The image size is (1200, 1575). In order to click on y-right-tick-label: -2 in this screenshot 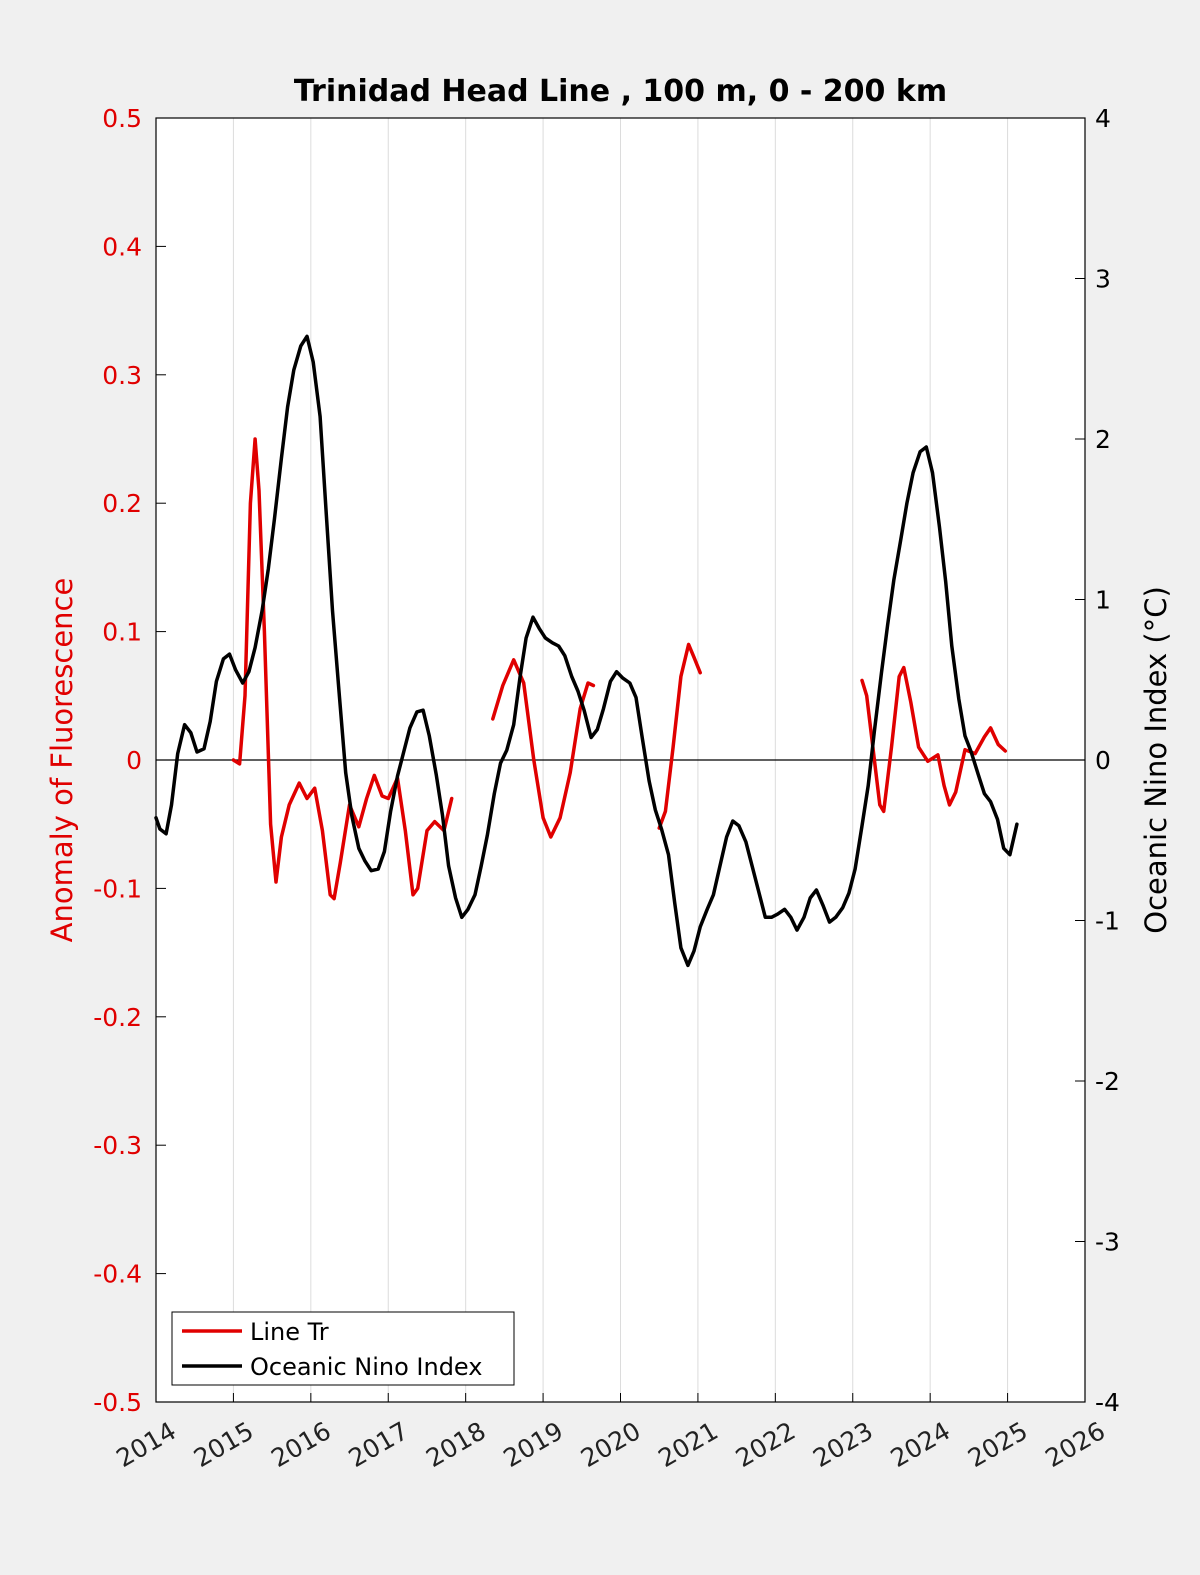, I will do `click(1107, 1081)`.